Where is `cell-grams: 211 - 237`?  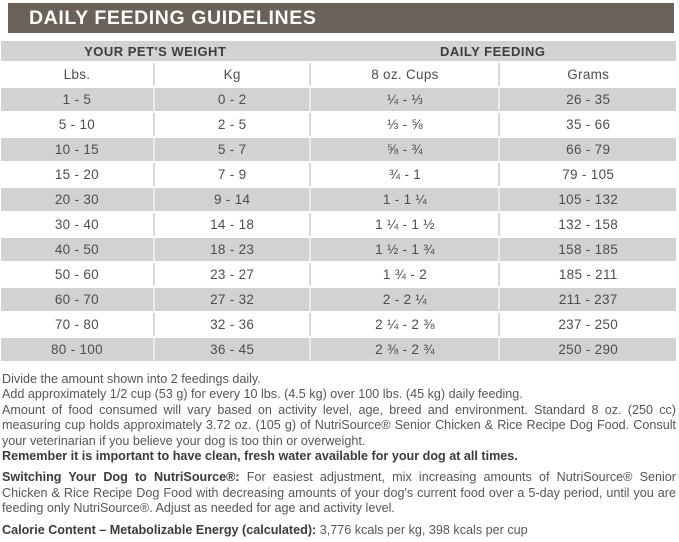
cell-grams: 211 - 237 is located at coordinates (587, 299).